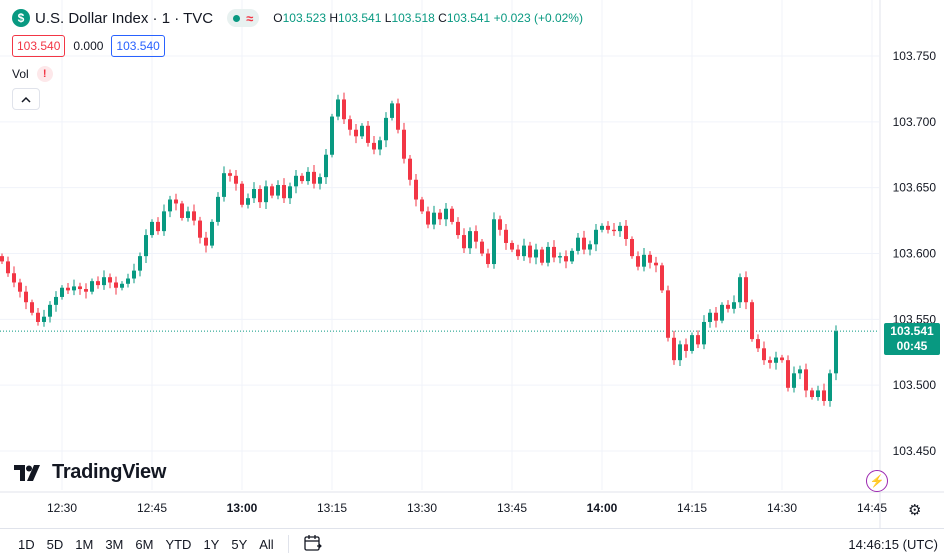 The height and width of the screenshot is (560, 944). I want to click on calendar-range-icon, so click(313, 544).